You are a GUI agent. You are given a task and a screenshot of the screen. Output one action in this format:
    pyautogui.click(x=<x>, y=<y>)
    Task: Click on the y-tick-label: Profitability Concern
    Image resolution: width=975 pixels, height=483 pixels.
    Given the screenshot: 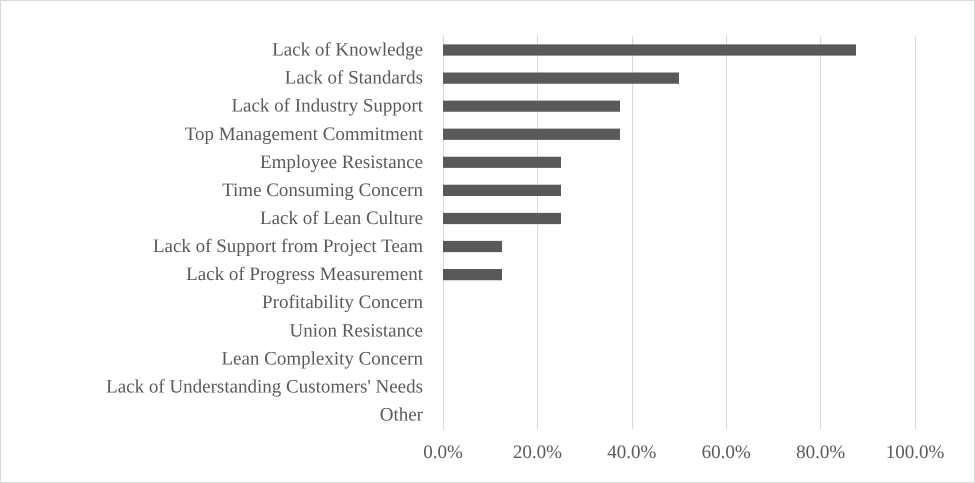 What is the action you would take?
    pyautogui.click(x=343, y=303)
    